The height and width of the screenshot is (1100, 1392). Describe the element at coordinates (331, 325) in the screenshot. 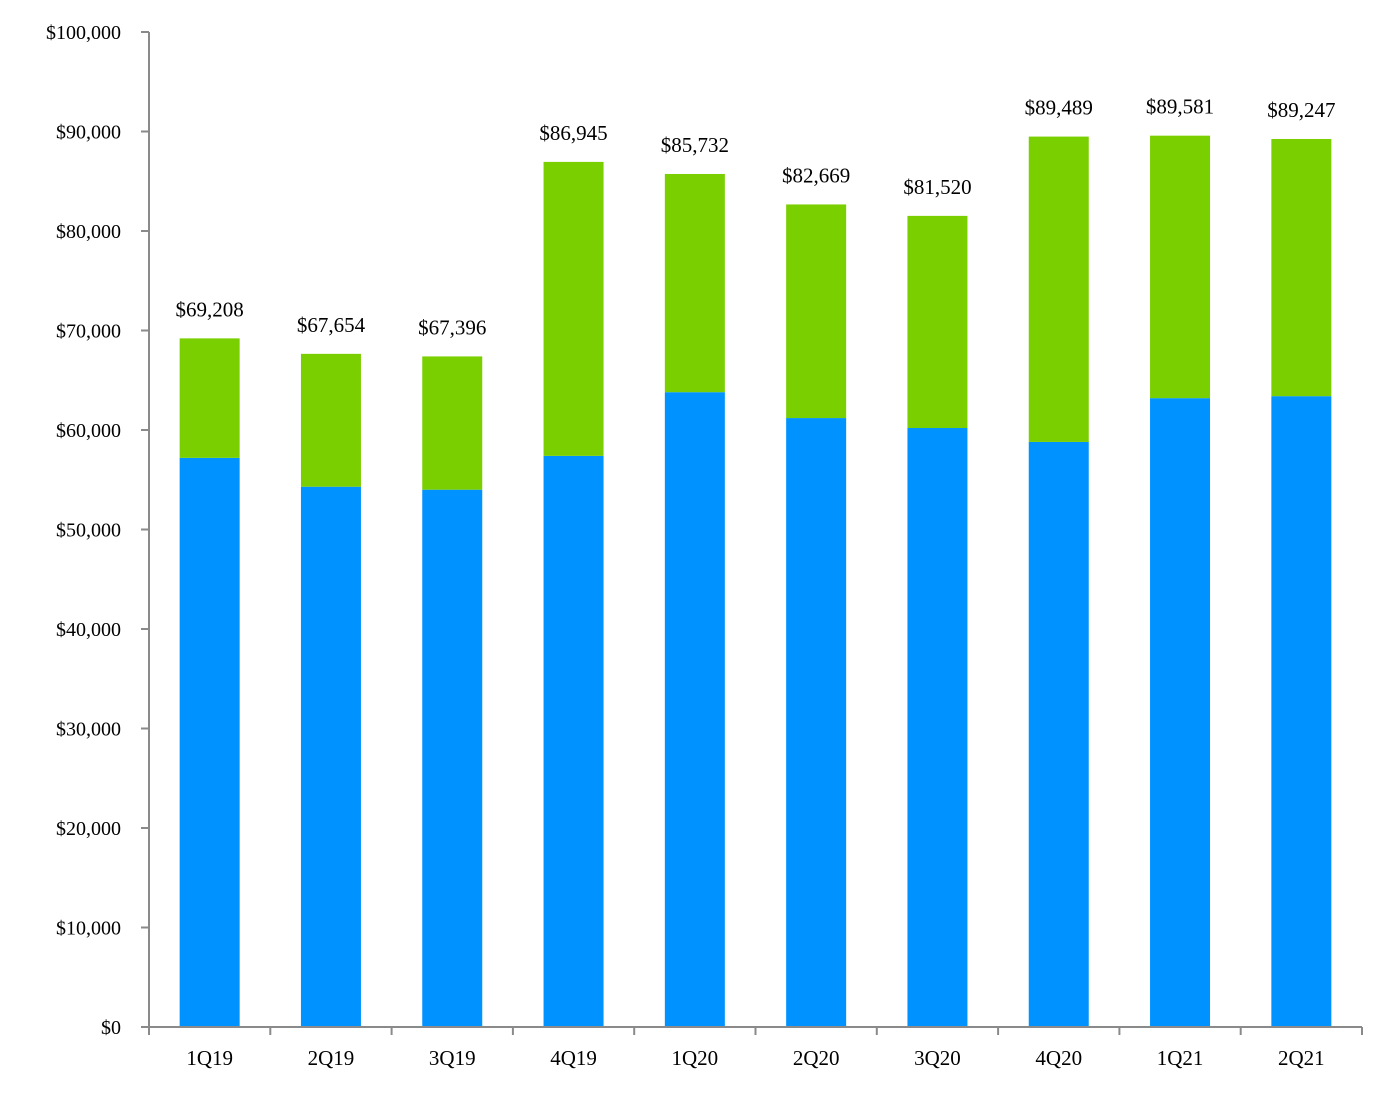

I see `bar-total-label: $67,654` at that location.